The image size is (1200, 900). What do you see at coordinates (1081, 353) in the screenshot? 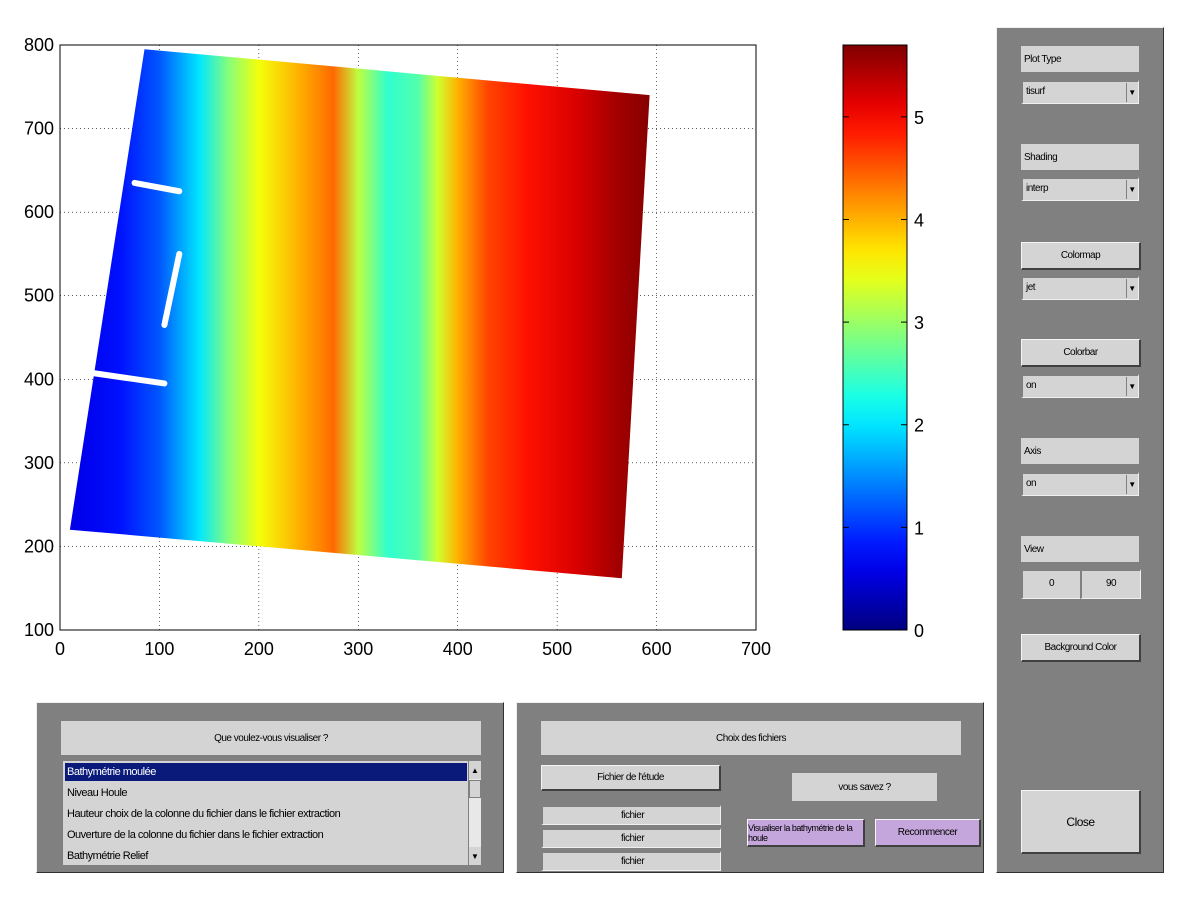
I see `colorbar-button: Colorbar` at bounding box center [1081, 353].